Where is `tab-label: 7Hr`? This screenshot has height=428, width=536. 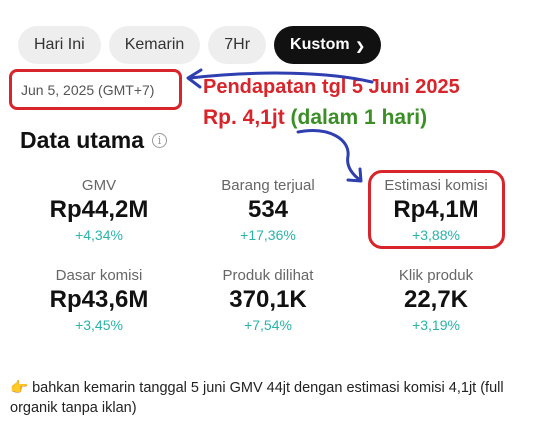 tab-label: 7Hr is located at coordinates (237, 44).